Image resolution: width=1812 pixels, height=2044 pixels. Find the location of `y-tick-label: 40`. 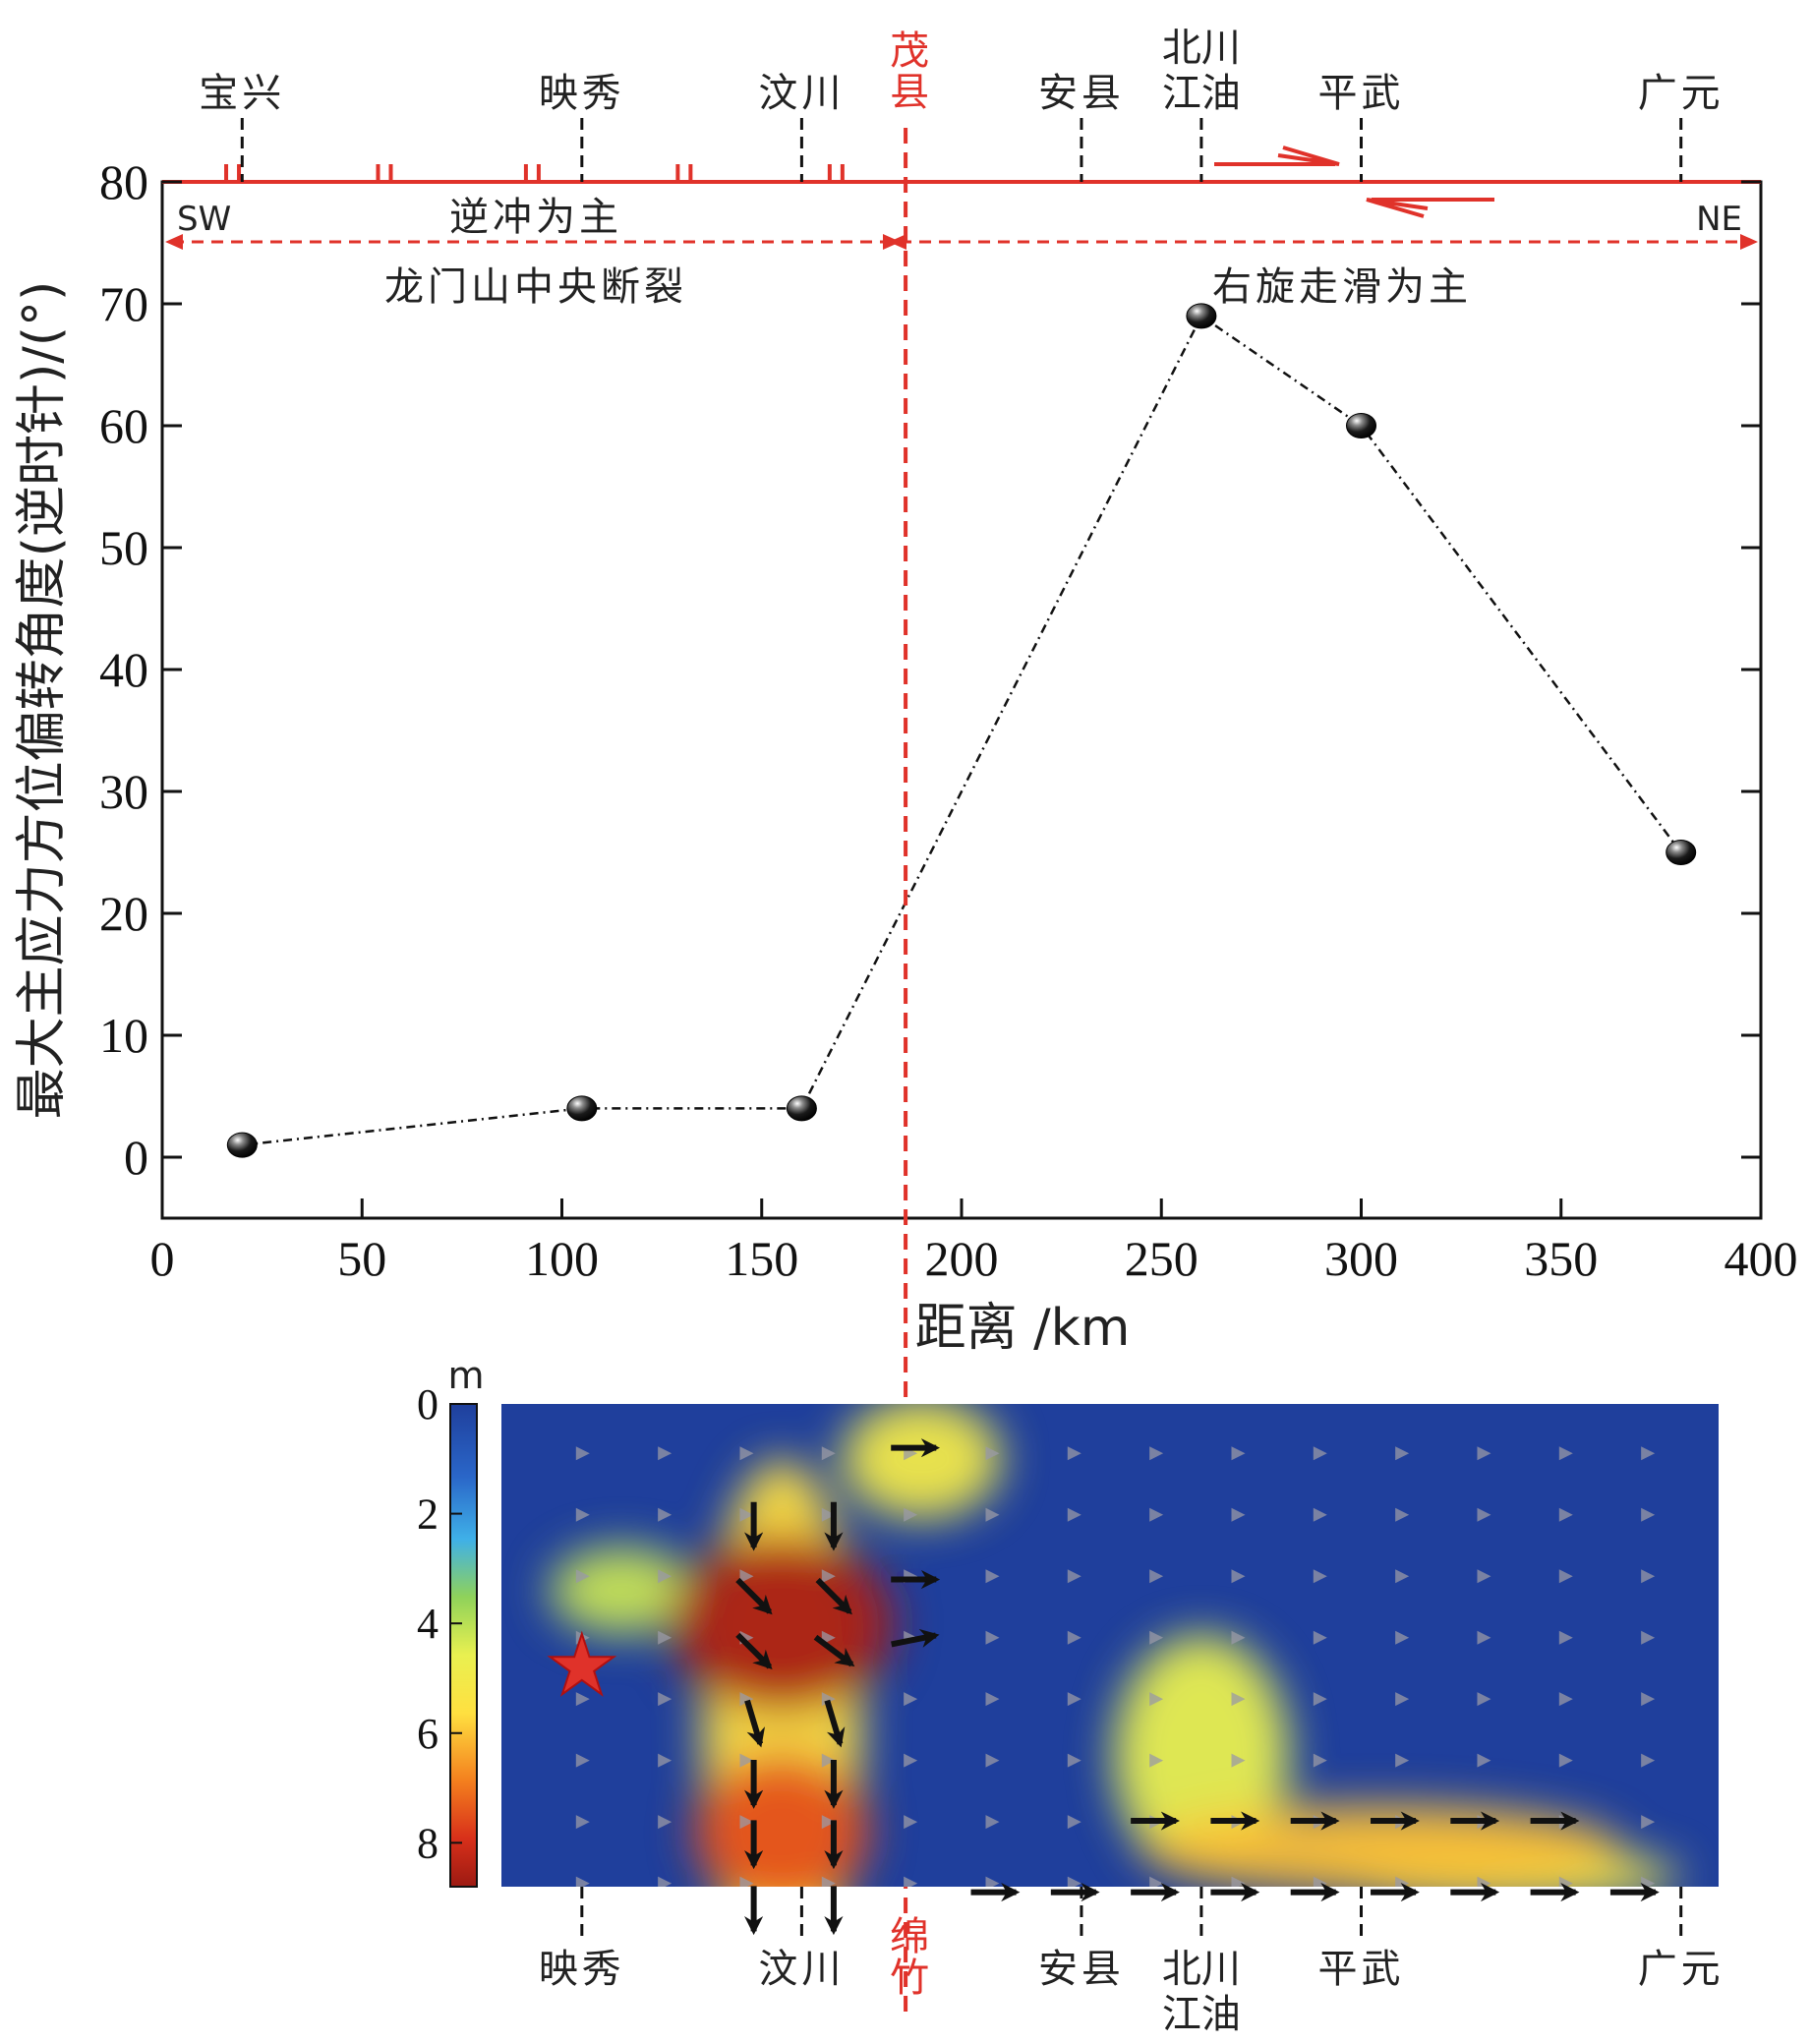

y-tick-label: 40 is located at coordinates (123, 669).